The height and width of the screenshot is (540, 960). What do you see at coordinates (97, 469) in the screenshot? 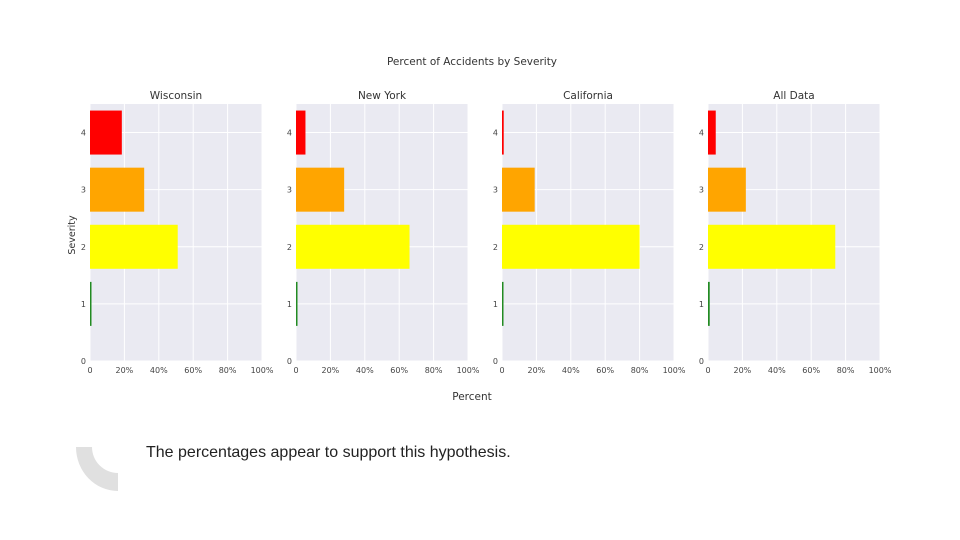
I see `quote-decoration-icon` at bounding box center [97, 469].